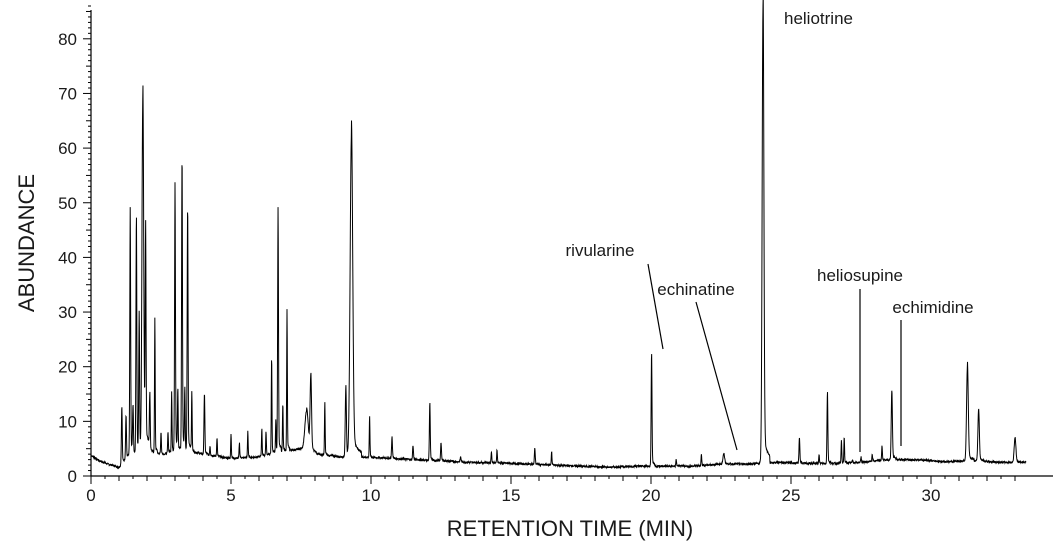 The width and height of the screenshot is (1053, 544). I want to click on y-tick-label: 80, so click(67, 39).